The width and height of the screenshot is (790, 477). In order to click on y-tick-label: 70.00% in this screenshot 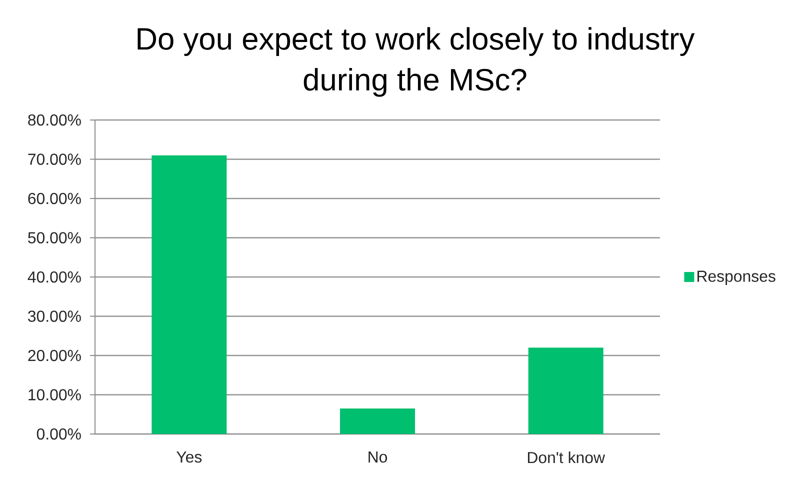, I will do `click(54, 159)`.